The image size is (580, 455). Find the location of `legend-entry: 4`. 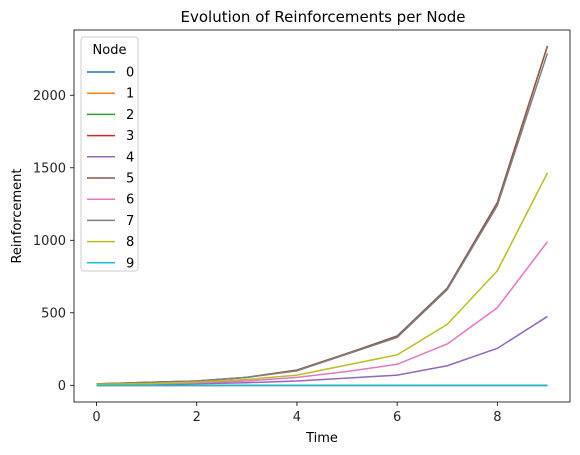

legend-entry: 4 is located at coordinates (130, 157).